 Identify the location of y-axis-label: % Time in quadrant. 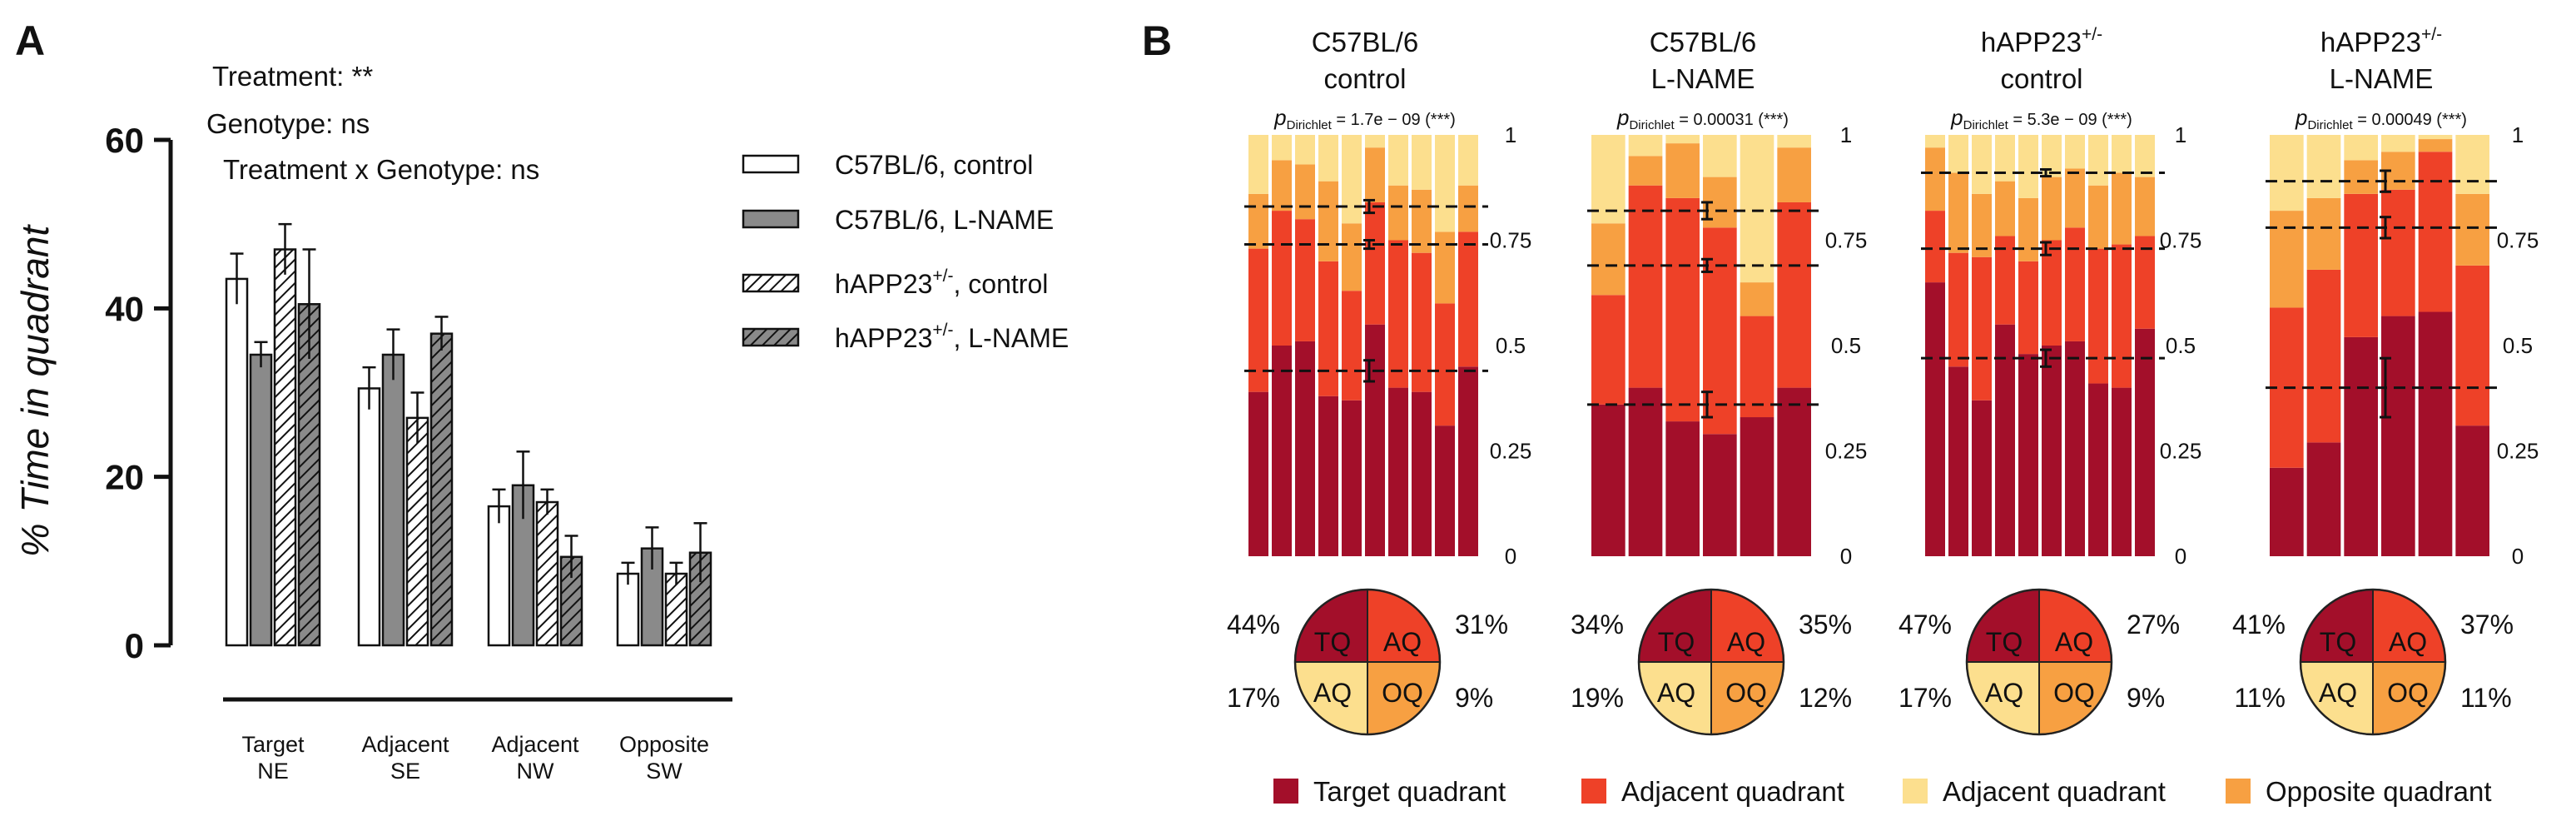
(35, 391).